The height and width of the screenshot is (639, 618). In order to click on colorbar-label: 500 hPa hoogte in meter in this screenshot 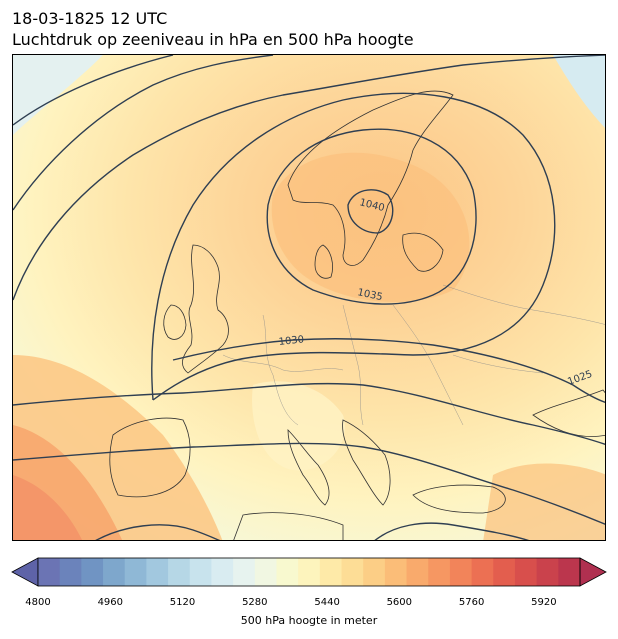, I will do `click(309, 620)`.